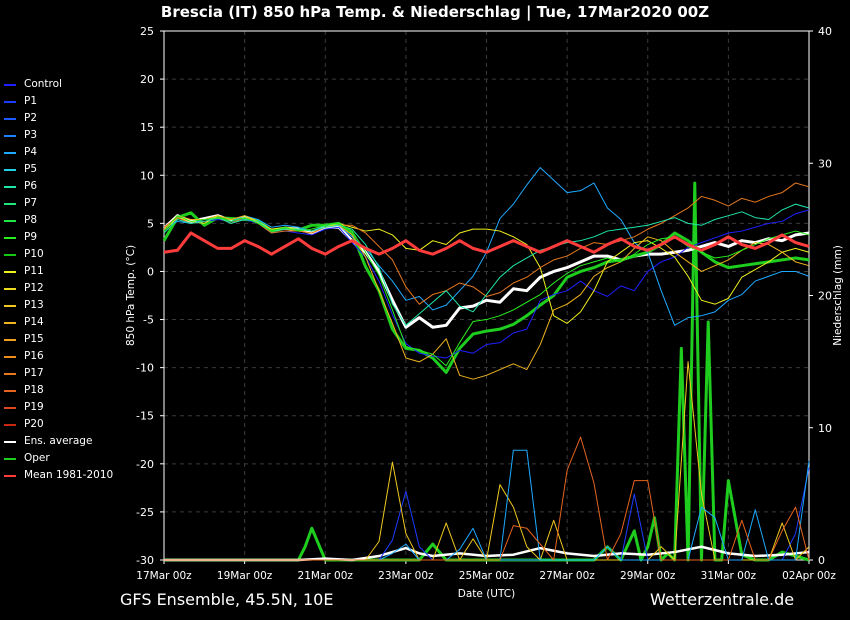  What do you see at coordinates (34, 254) in the screenshot?
I see `legend-label: P10` at bounding box center [34, 254].